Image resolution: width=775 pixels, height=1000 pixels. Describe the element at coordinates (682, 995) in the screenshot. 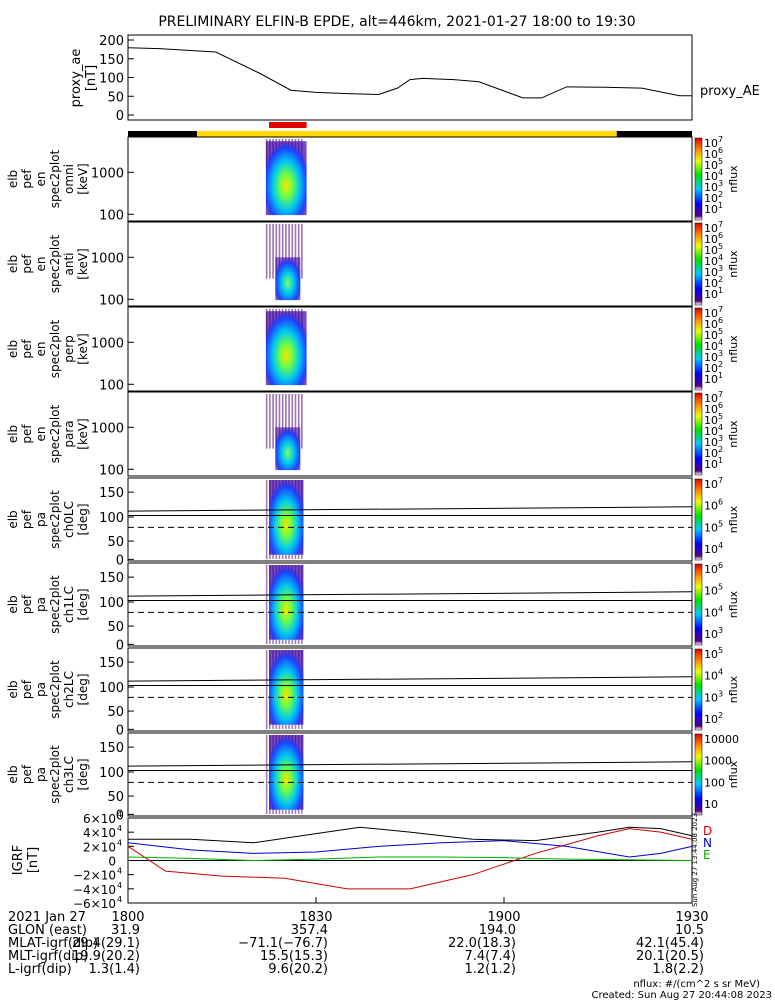

I see `created-note: Created: Sun Aug 27 20:44:08 2023` at that location.